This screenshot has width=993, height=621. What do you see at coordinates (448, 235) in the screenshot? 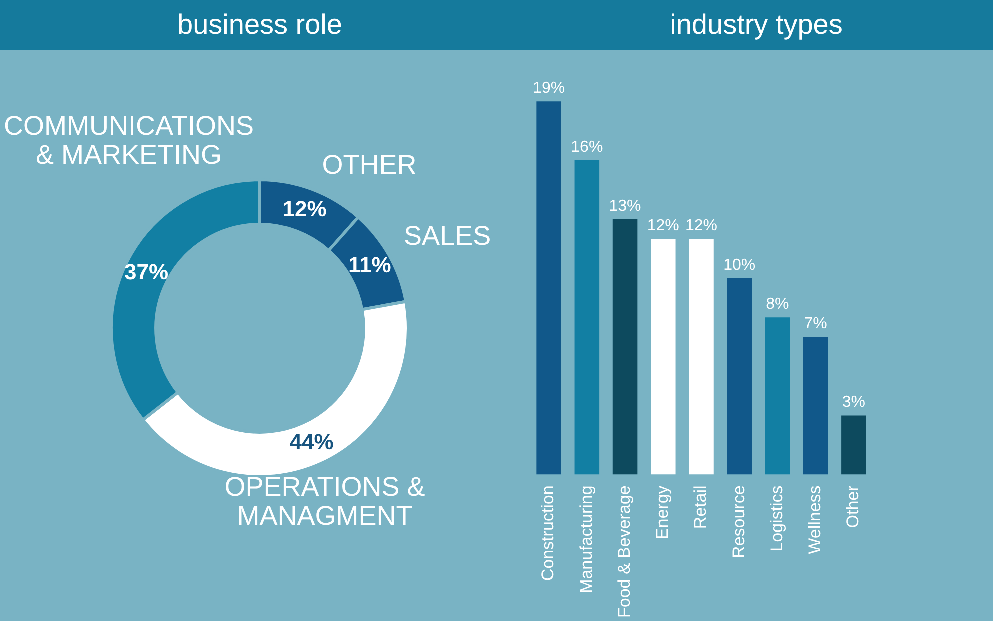
I see `slice-label: SALES` at bounding box center [448, 235].